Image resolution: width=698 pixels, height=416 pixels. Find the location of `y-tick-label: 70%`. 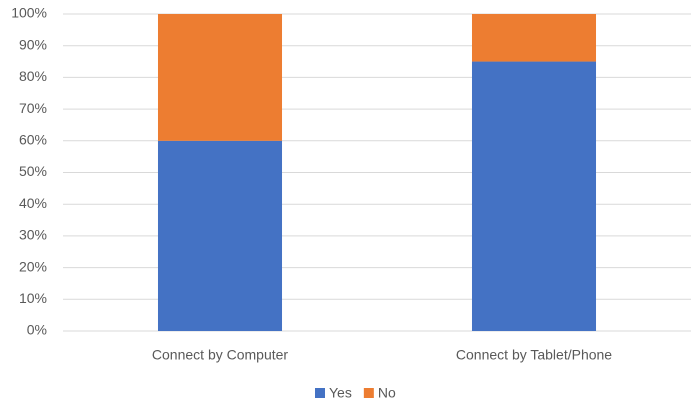

y-tick-label: 70% is located at coordinates (33, 108).